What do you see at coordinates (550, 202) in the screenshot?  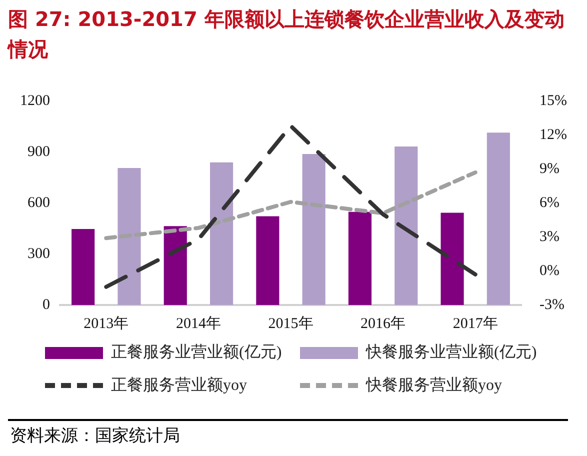 I see `y2-tick-label: 6%` at bounding box center [550, 202].